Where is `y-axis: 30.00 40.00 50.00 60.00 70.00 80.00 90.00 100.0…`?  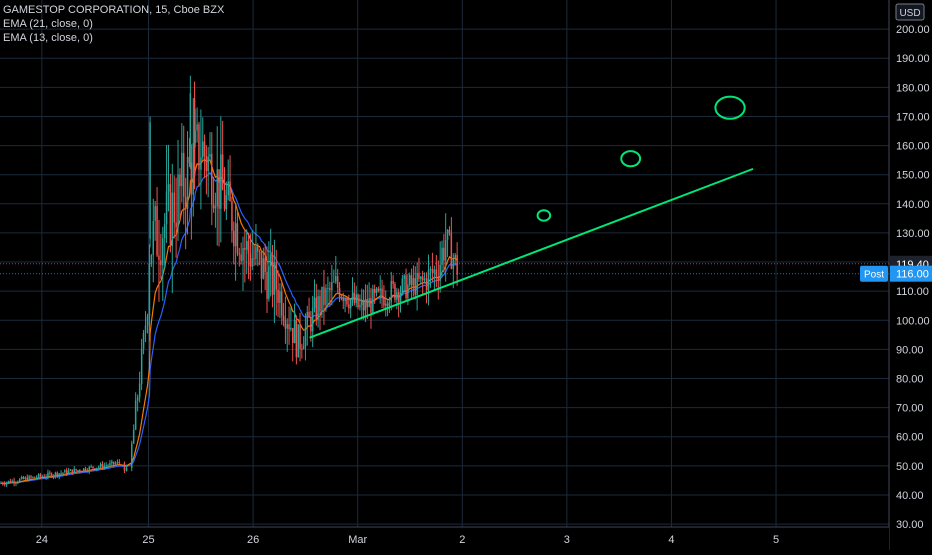 y-axis: 30.00 40.00 50.00 60.00 70.00 80.00 90.00 100.0… is located at coordinates (896, 275).